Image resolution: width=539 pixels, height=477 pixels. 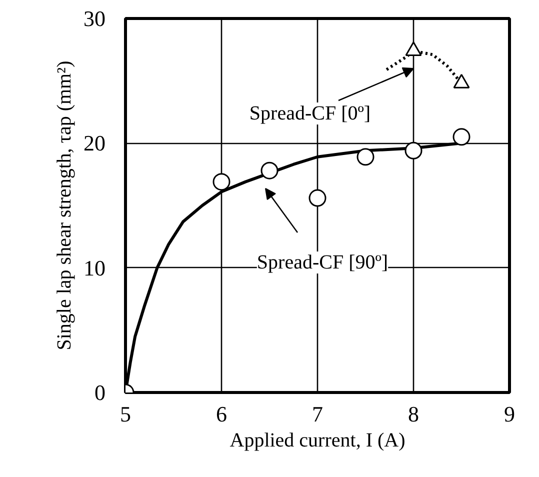 I want to click on y-tick-label: 20, so click(x=95, y=143).